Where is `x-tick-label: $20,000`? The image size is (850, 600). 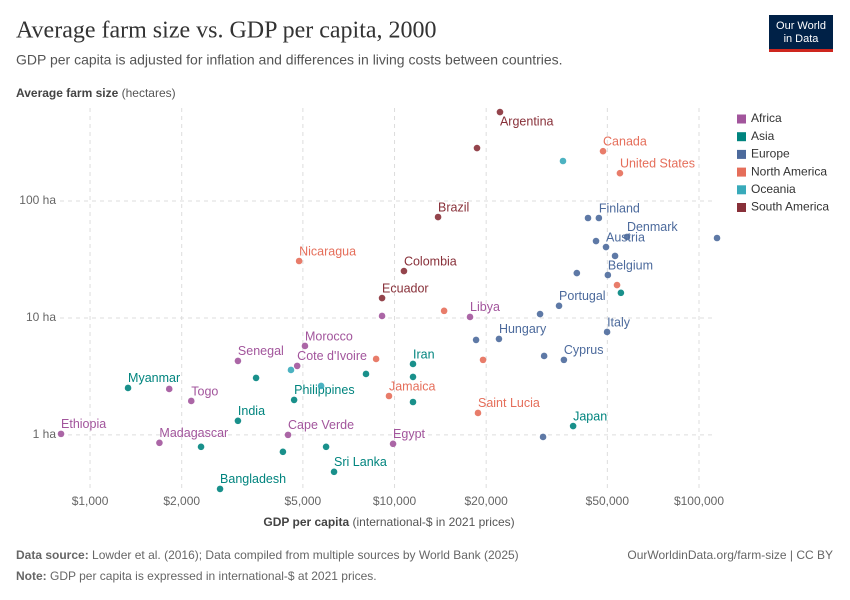 x-tick-label: $20,000 is located at coordinates (486, 501).